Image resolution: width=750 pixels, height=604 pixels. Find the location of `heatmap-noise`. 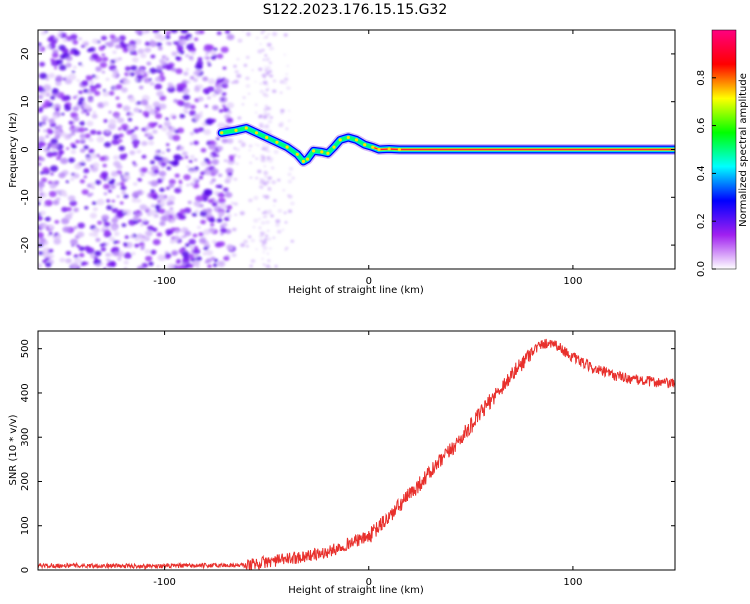

heatmap-noise is located at coordinates (166, 149).